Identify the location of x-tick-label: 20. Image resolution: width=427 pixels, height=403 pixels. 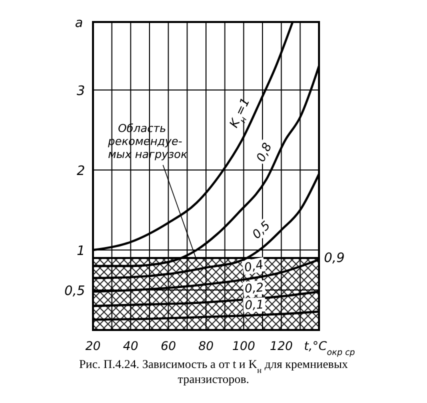
(93, 346).